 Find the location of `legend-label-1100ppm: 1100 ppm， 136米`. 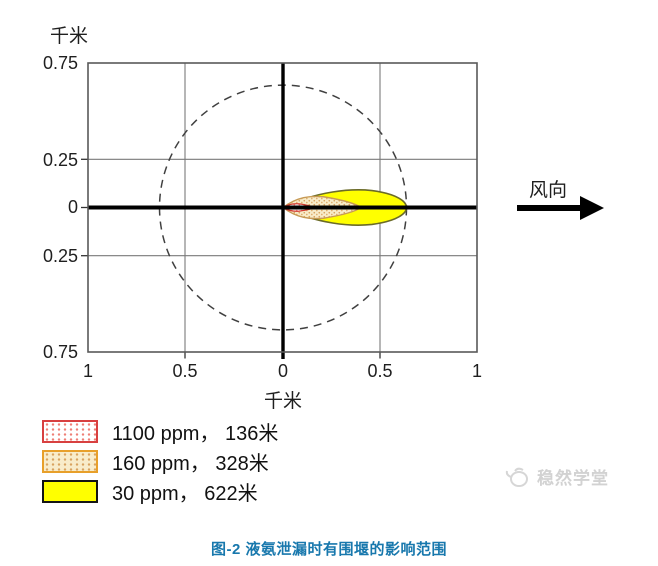

legend-label-1100ppm: 1100 ppm， 136米 is located at coordinates (195, 433).